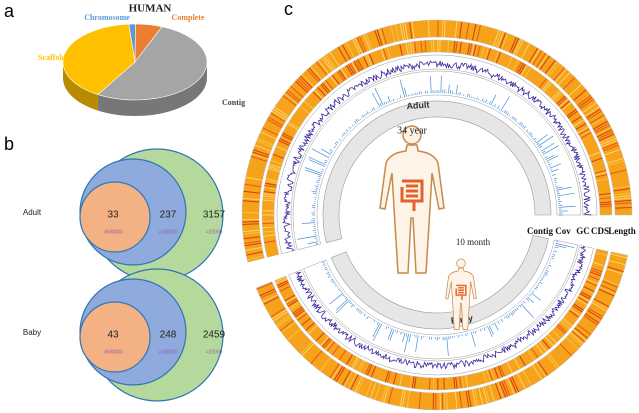 This screenshot has width=639, height=413. Describe the element at coordinates (540, 231) in the screenshot. I see `track-label: Contig` at that location.